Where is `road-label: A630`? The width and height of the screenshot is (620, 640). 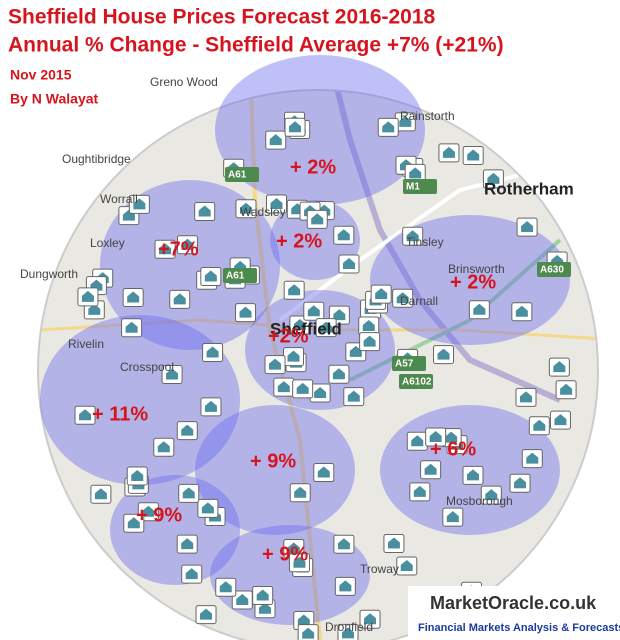 road-label: A630 is located at coordinates (552, 270).